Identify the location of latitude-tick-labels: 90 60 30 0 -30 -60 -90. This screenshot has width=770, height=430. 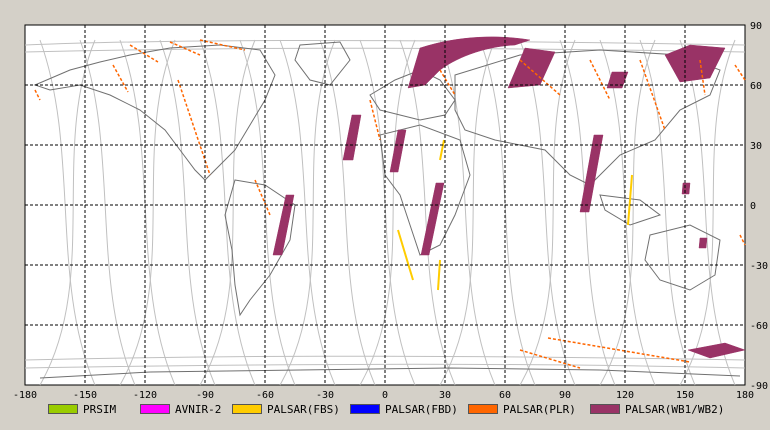
(759, 206).